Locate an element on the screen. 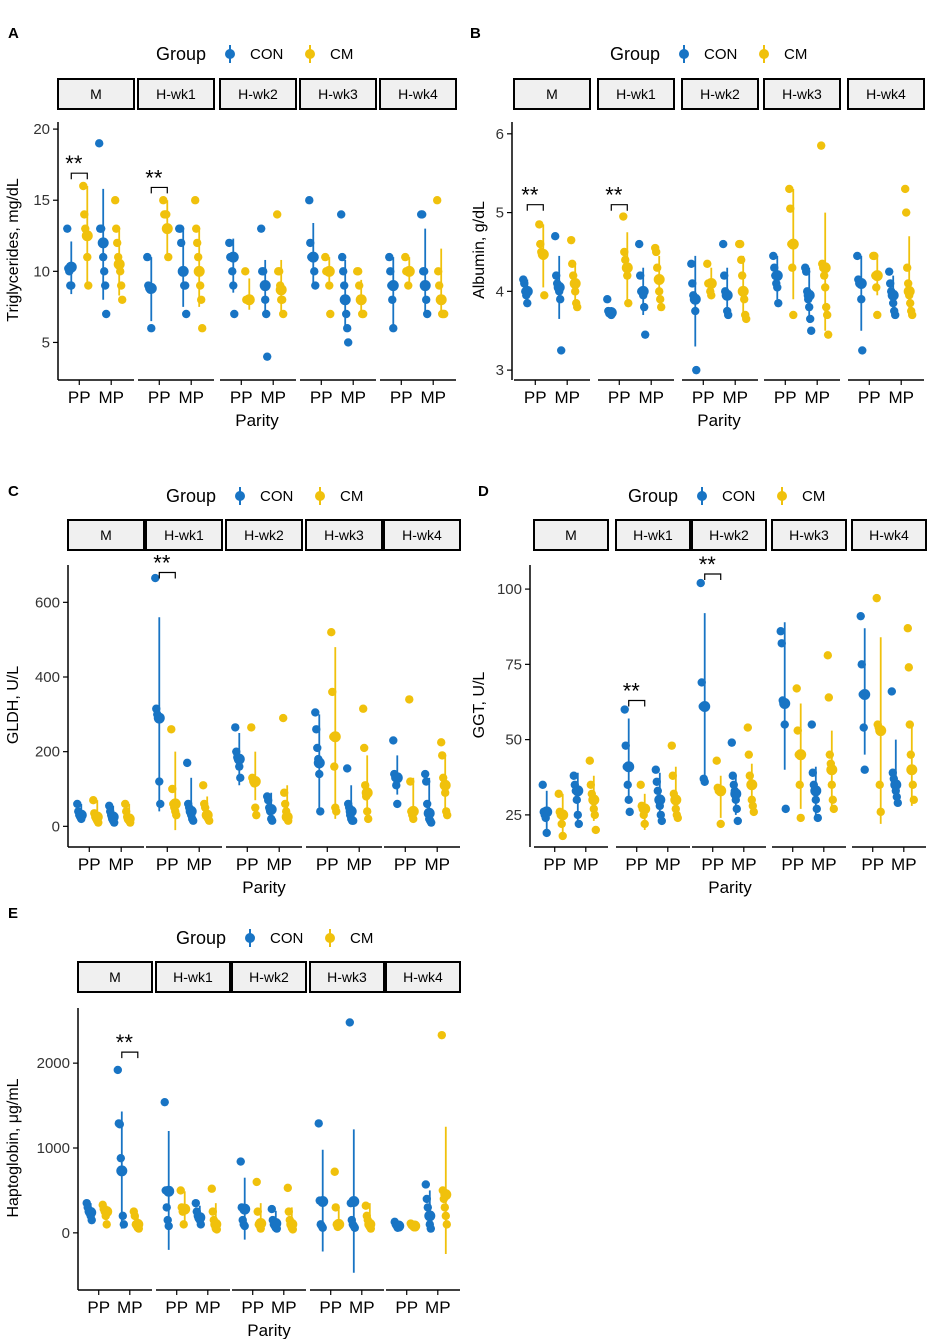 The width and height of the screenshot is (928, 1339). facet-strip-label: H-wk1 is located at coordinates (176, 94).